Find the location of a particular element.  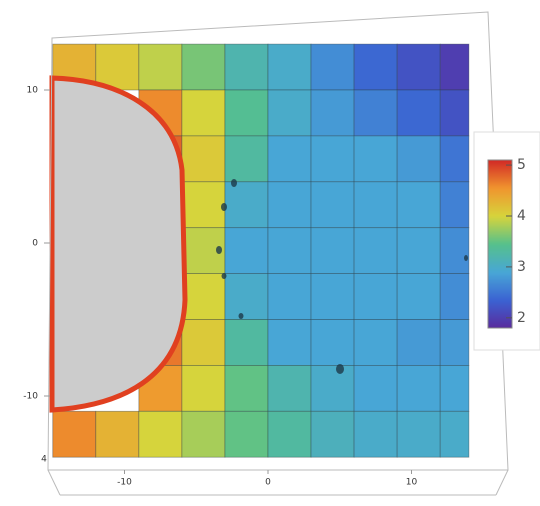

x-tick-label: 10 is located at coordinates (412, 483).